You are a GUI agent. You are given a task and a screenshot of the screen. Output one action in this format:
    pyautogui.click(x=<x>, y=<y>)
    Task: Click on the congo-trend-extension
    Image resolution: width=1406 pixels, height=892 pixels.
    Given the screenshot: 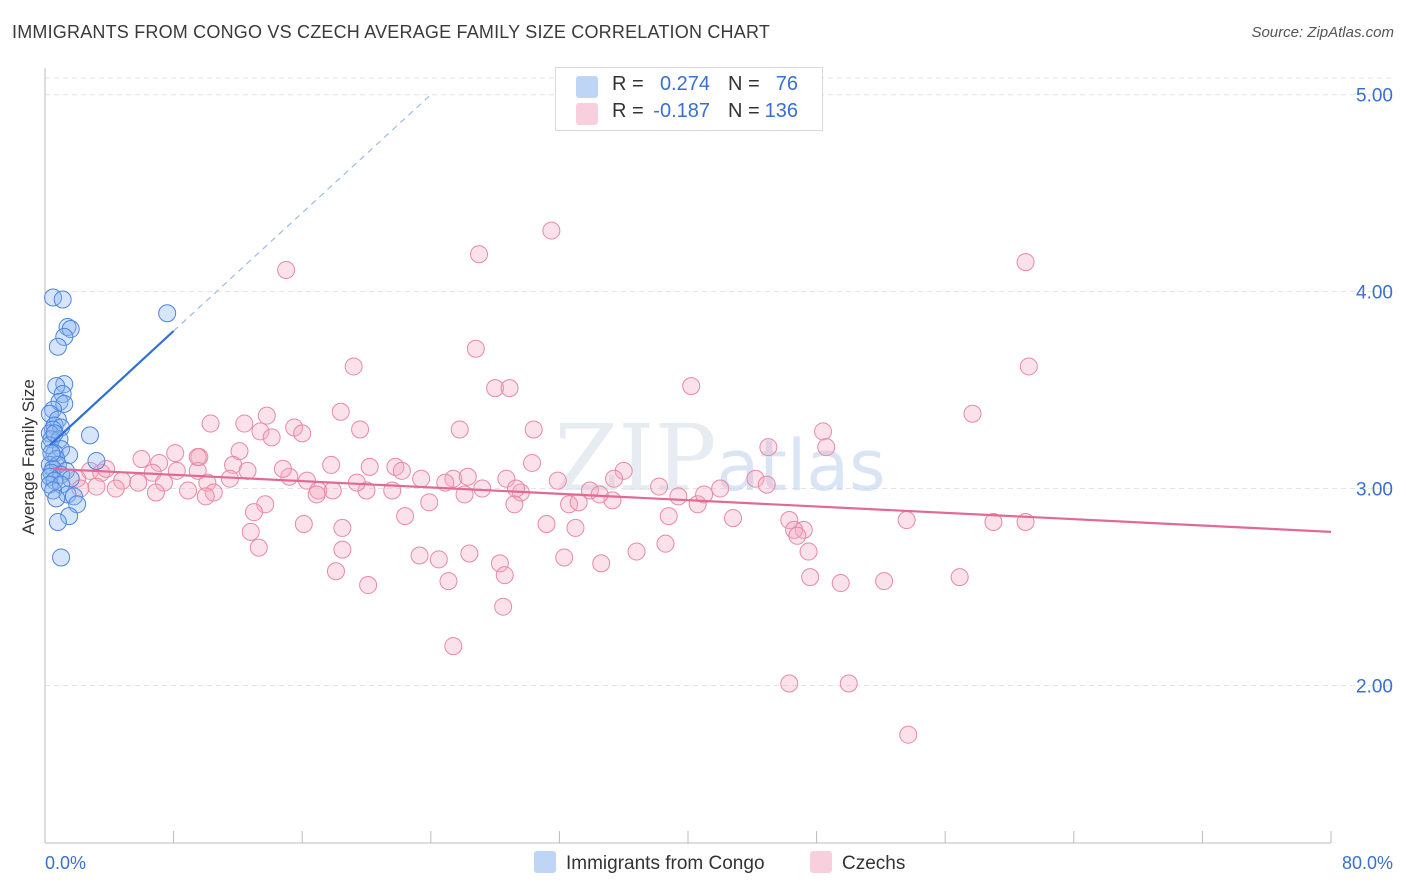 What is the action you would take?
    pyautogui.click(x=302, y=213)
    